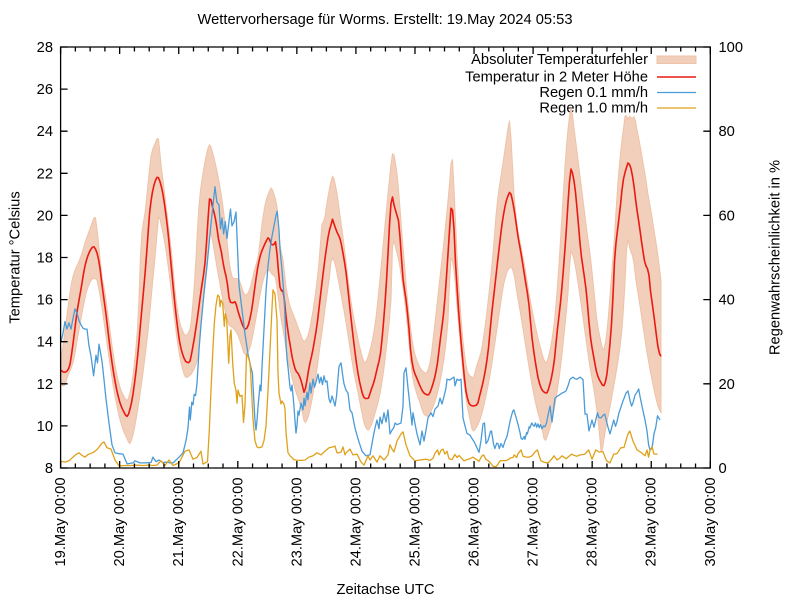  I want to click on svg-text: 24, so click(45, 132).